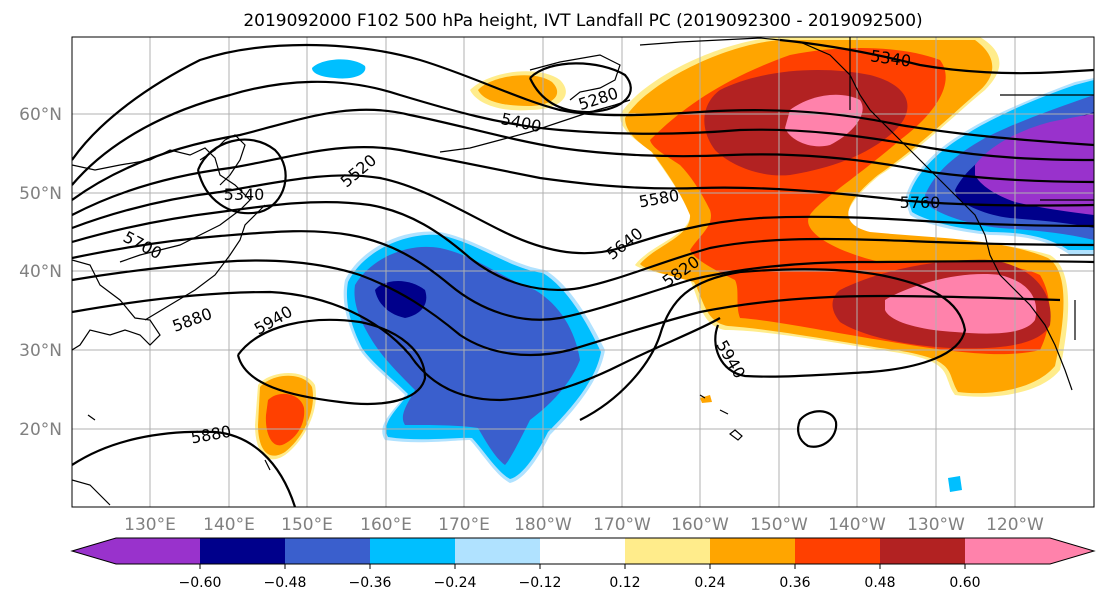  What do you see at coordinates (200, 583) in the screenshot?
I see `colorbar-tick-label: −0.60` at bounding box center [200, 583].